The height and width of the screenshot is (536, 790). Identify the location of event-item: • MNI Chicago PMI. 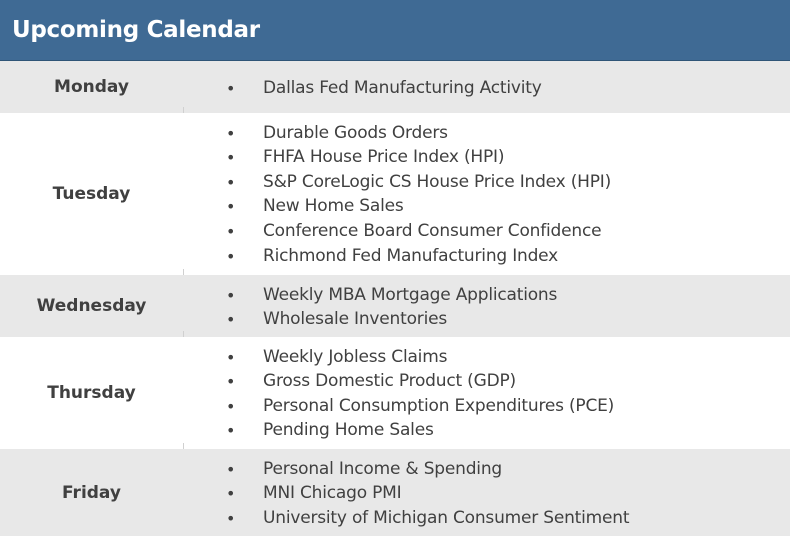
(314, 493).